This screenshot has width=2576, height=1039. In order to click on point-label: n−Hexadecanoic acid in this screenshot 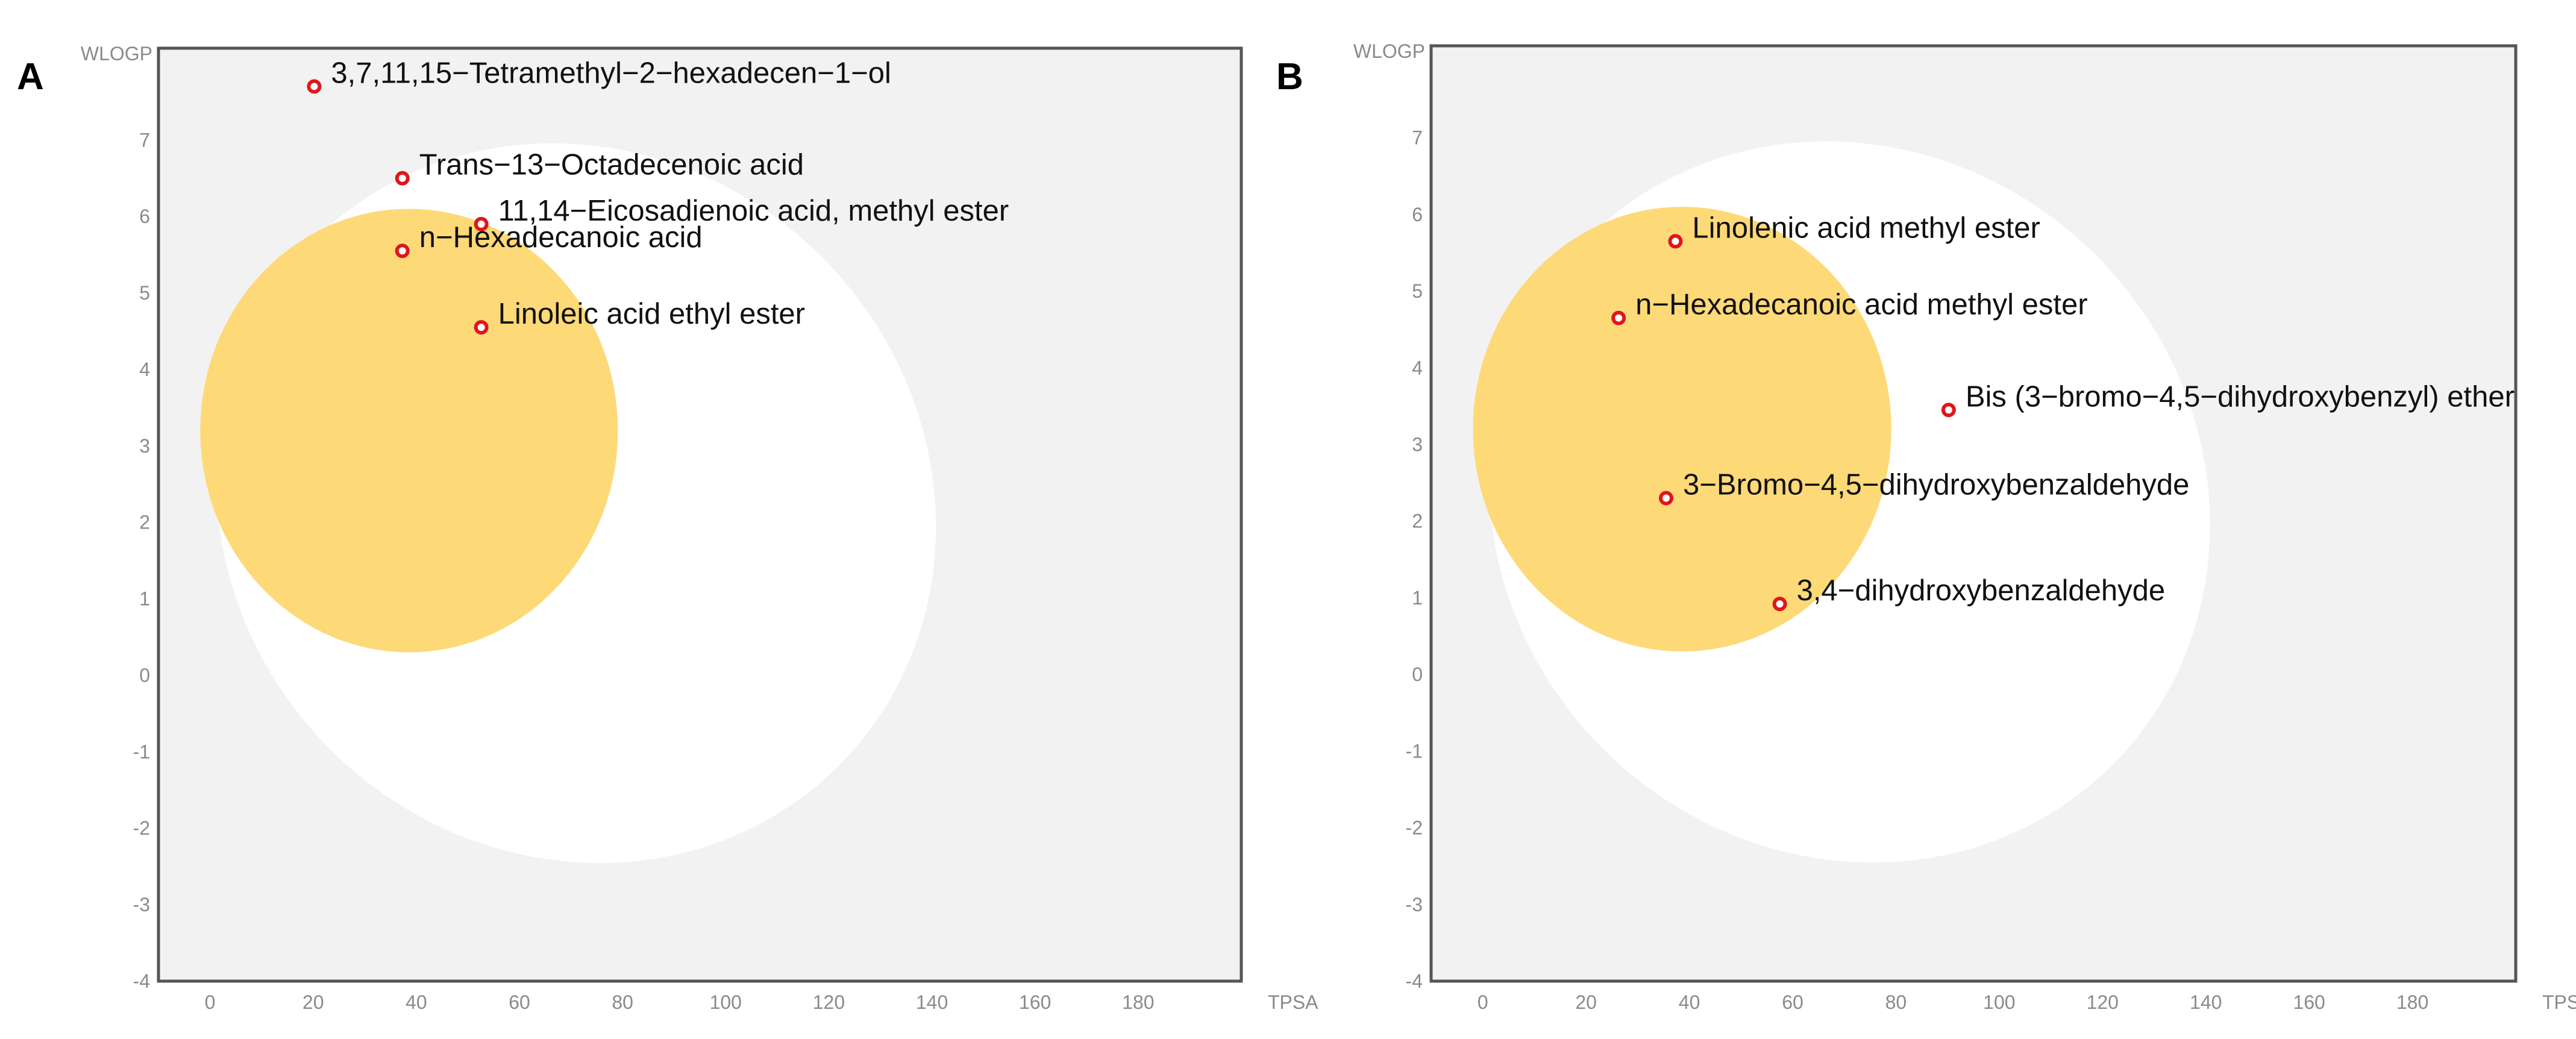, I will do `click(561, 237)`.